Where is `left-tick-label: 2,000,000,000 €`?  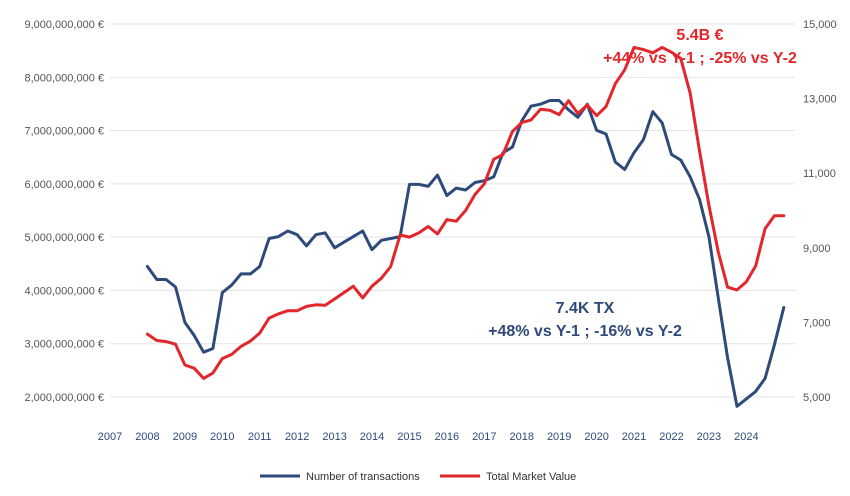
left-tick-label: 2,000,000,000 € is located at coordinates (64, 398).